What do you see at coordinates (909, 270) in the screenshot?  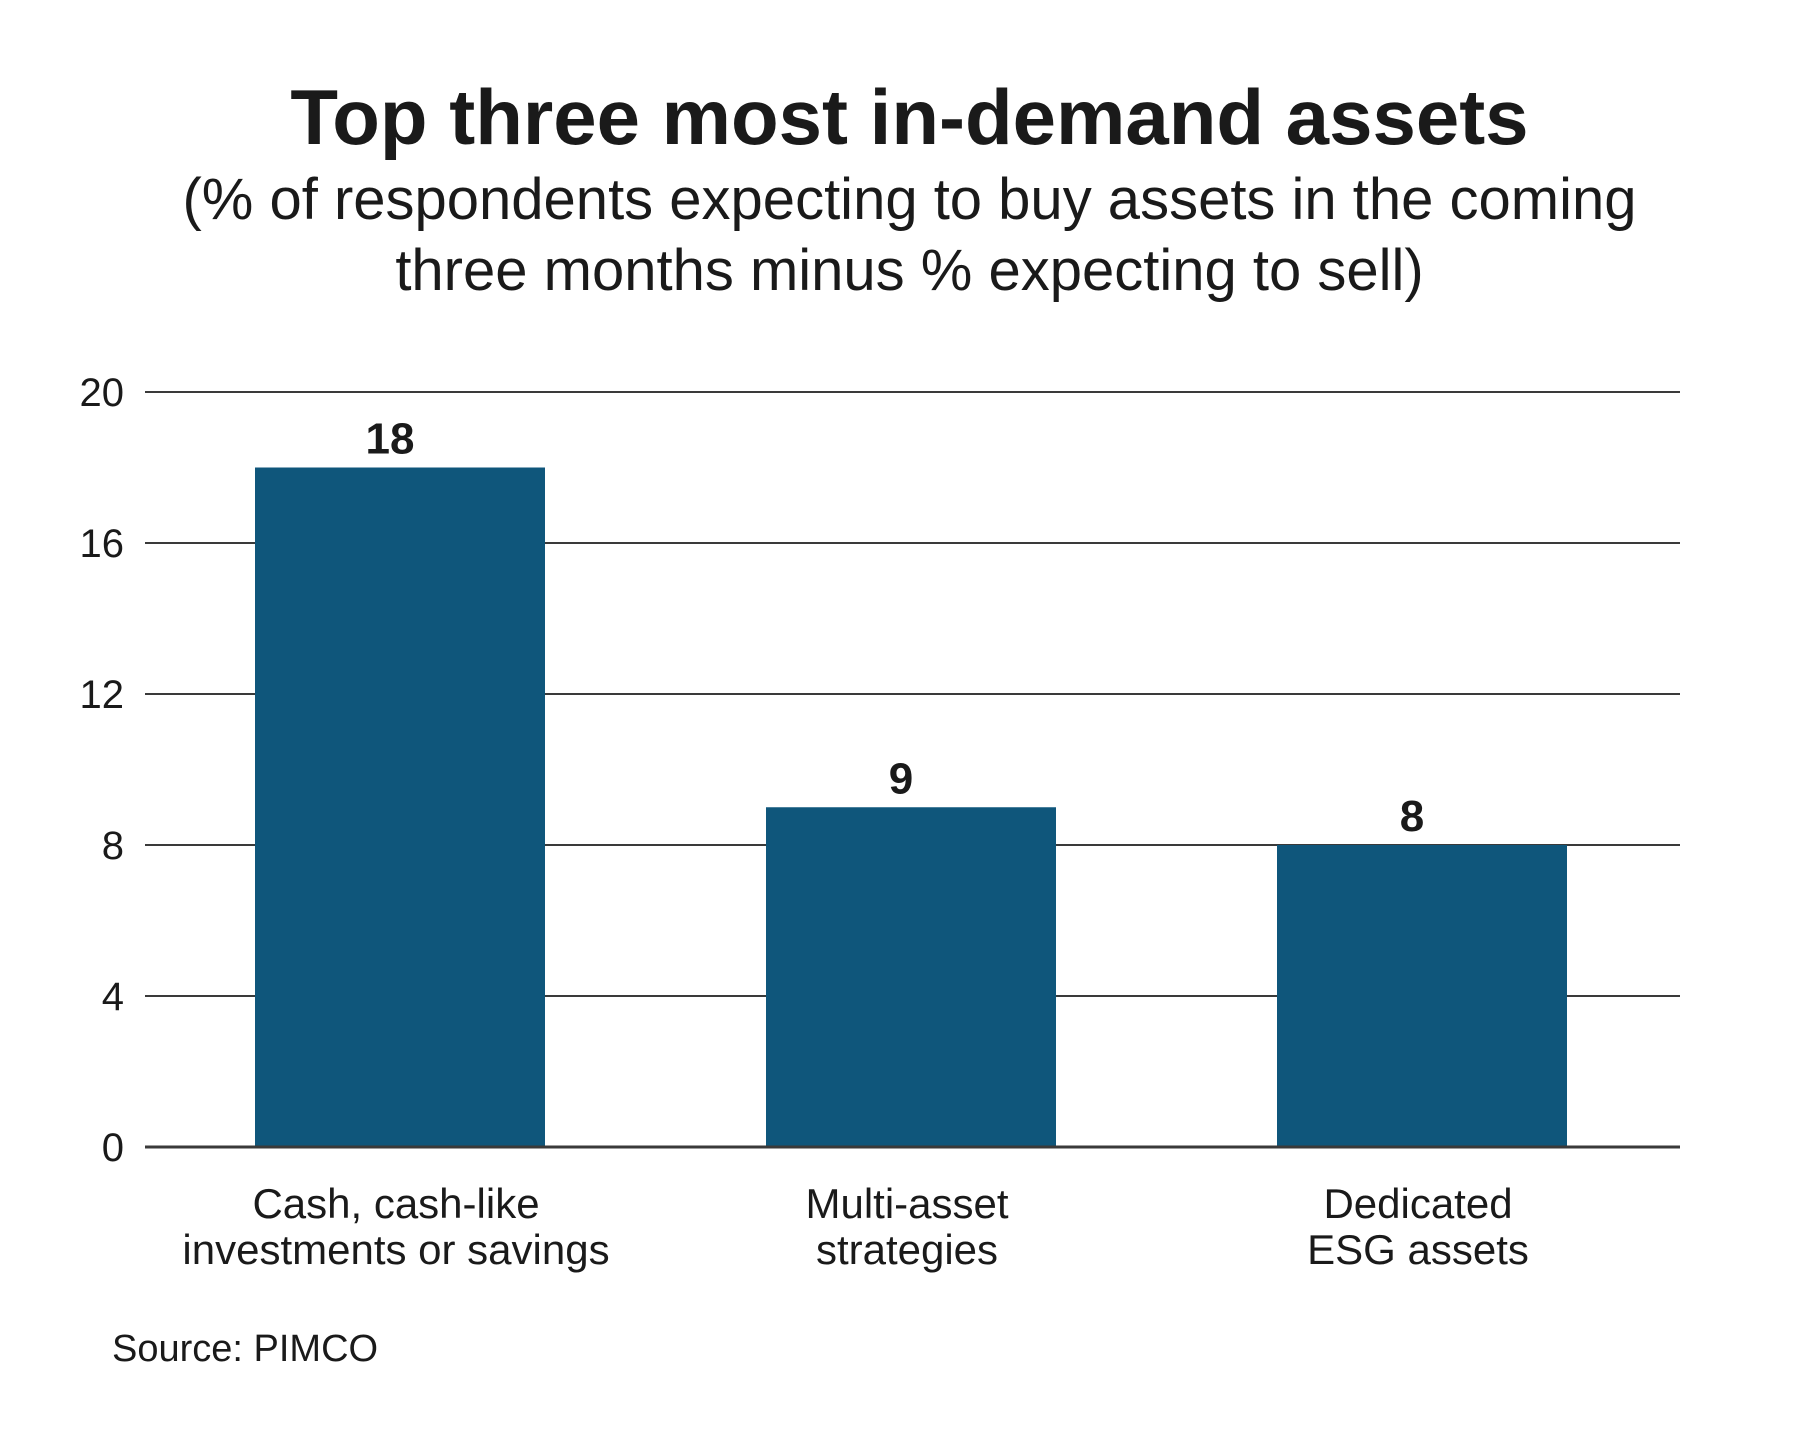 I see `chart-subtitle-line-2: three months minus % expecting to sell)` at bounding box center [909, 270].